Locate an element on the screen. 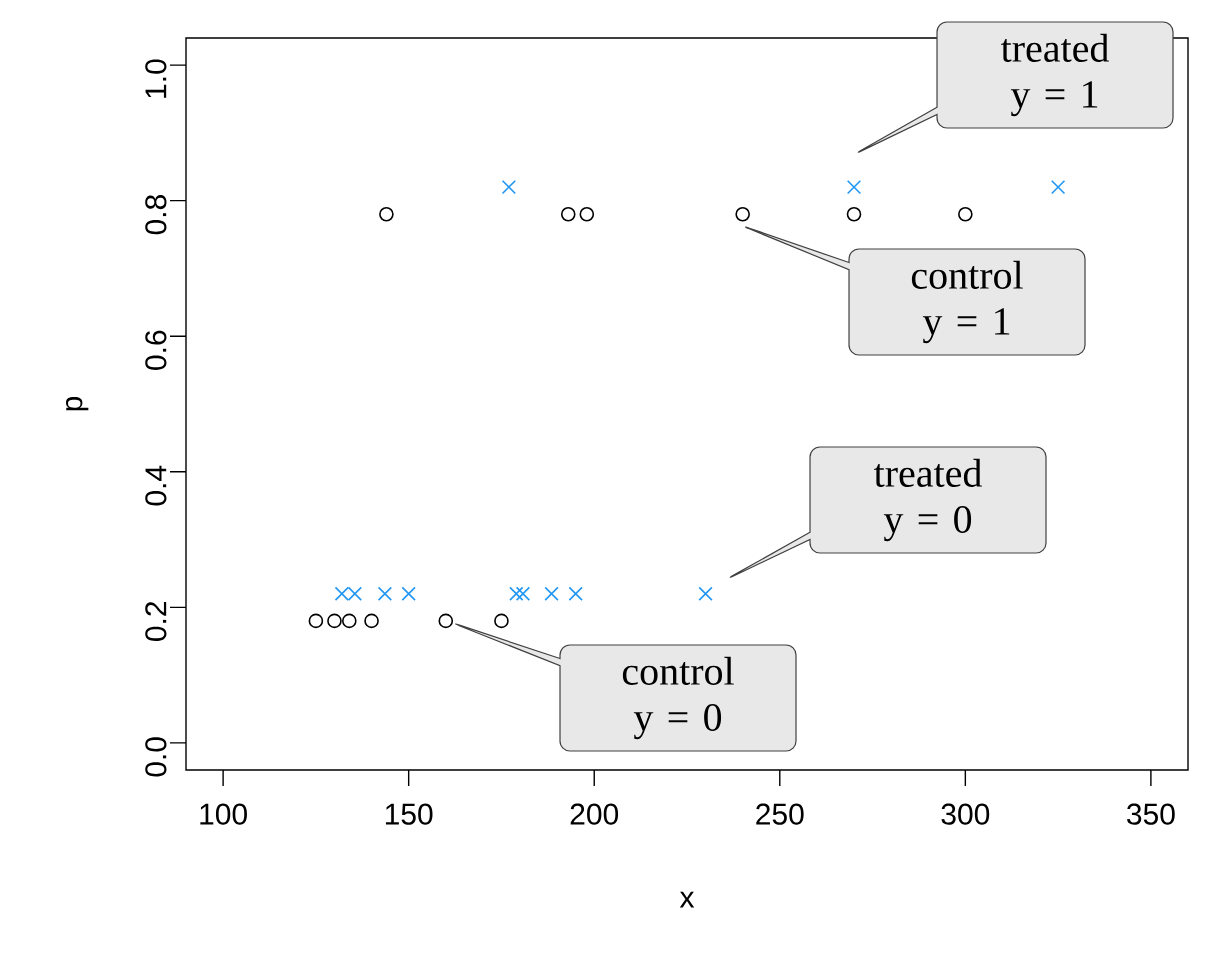  annotation: treated y = 0 is located at coordinates (928, 500).